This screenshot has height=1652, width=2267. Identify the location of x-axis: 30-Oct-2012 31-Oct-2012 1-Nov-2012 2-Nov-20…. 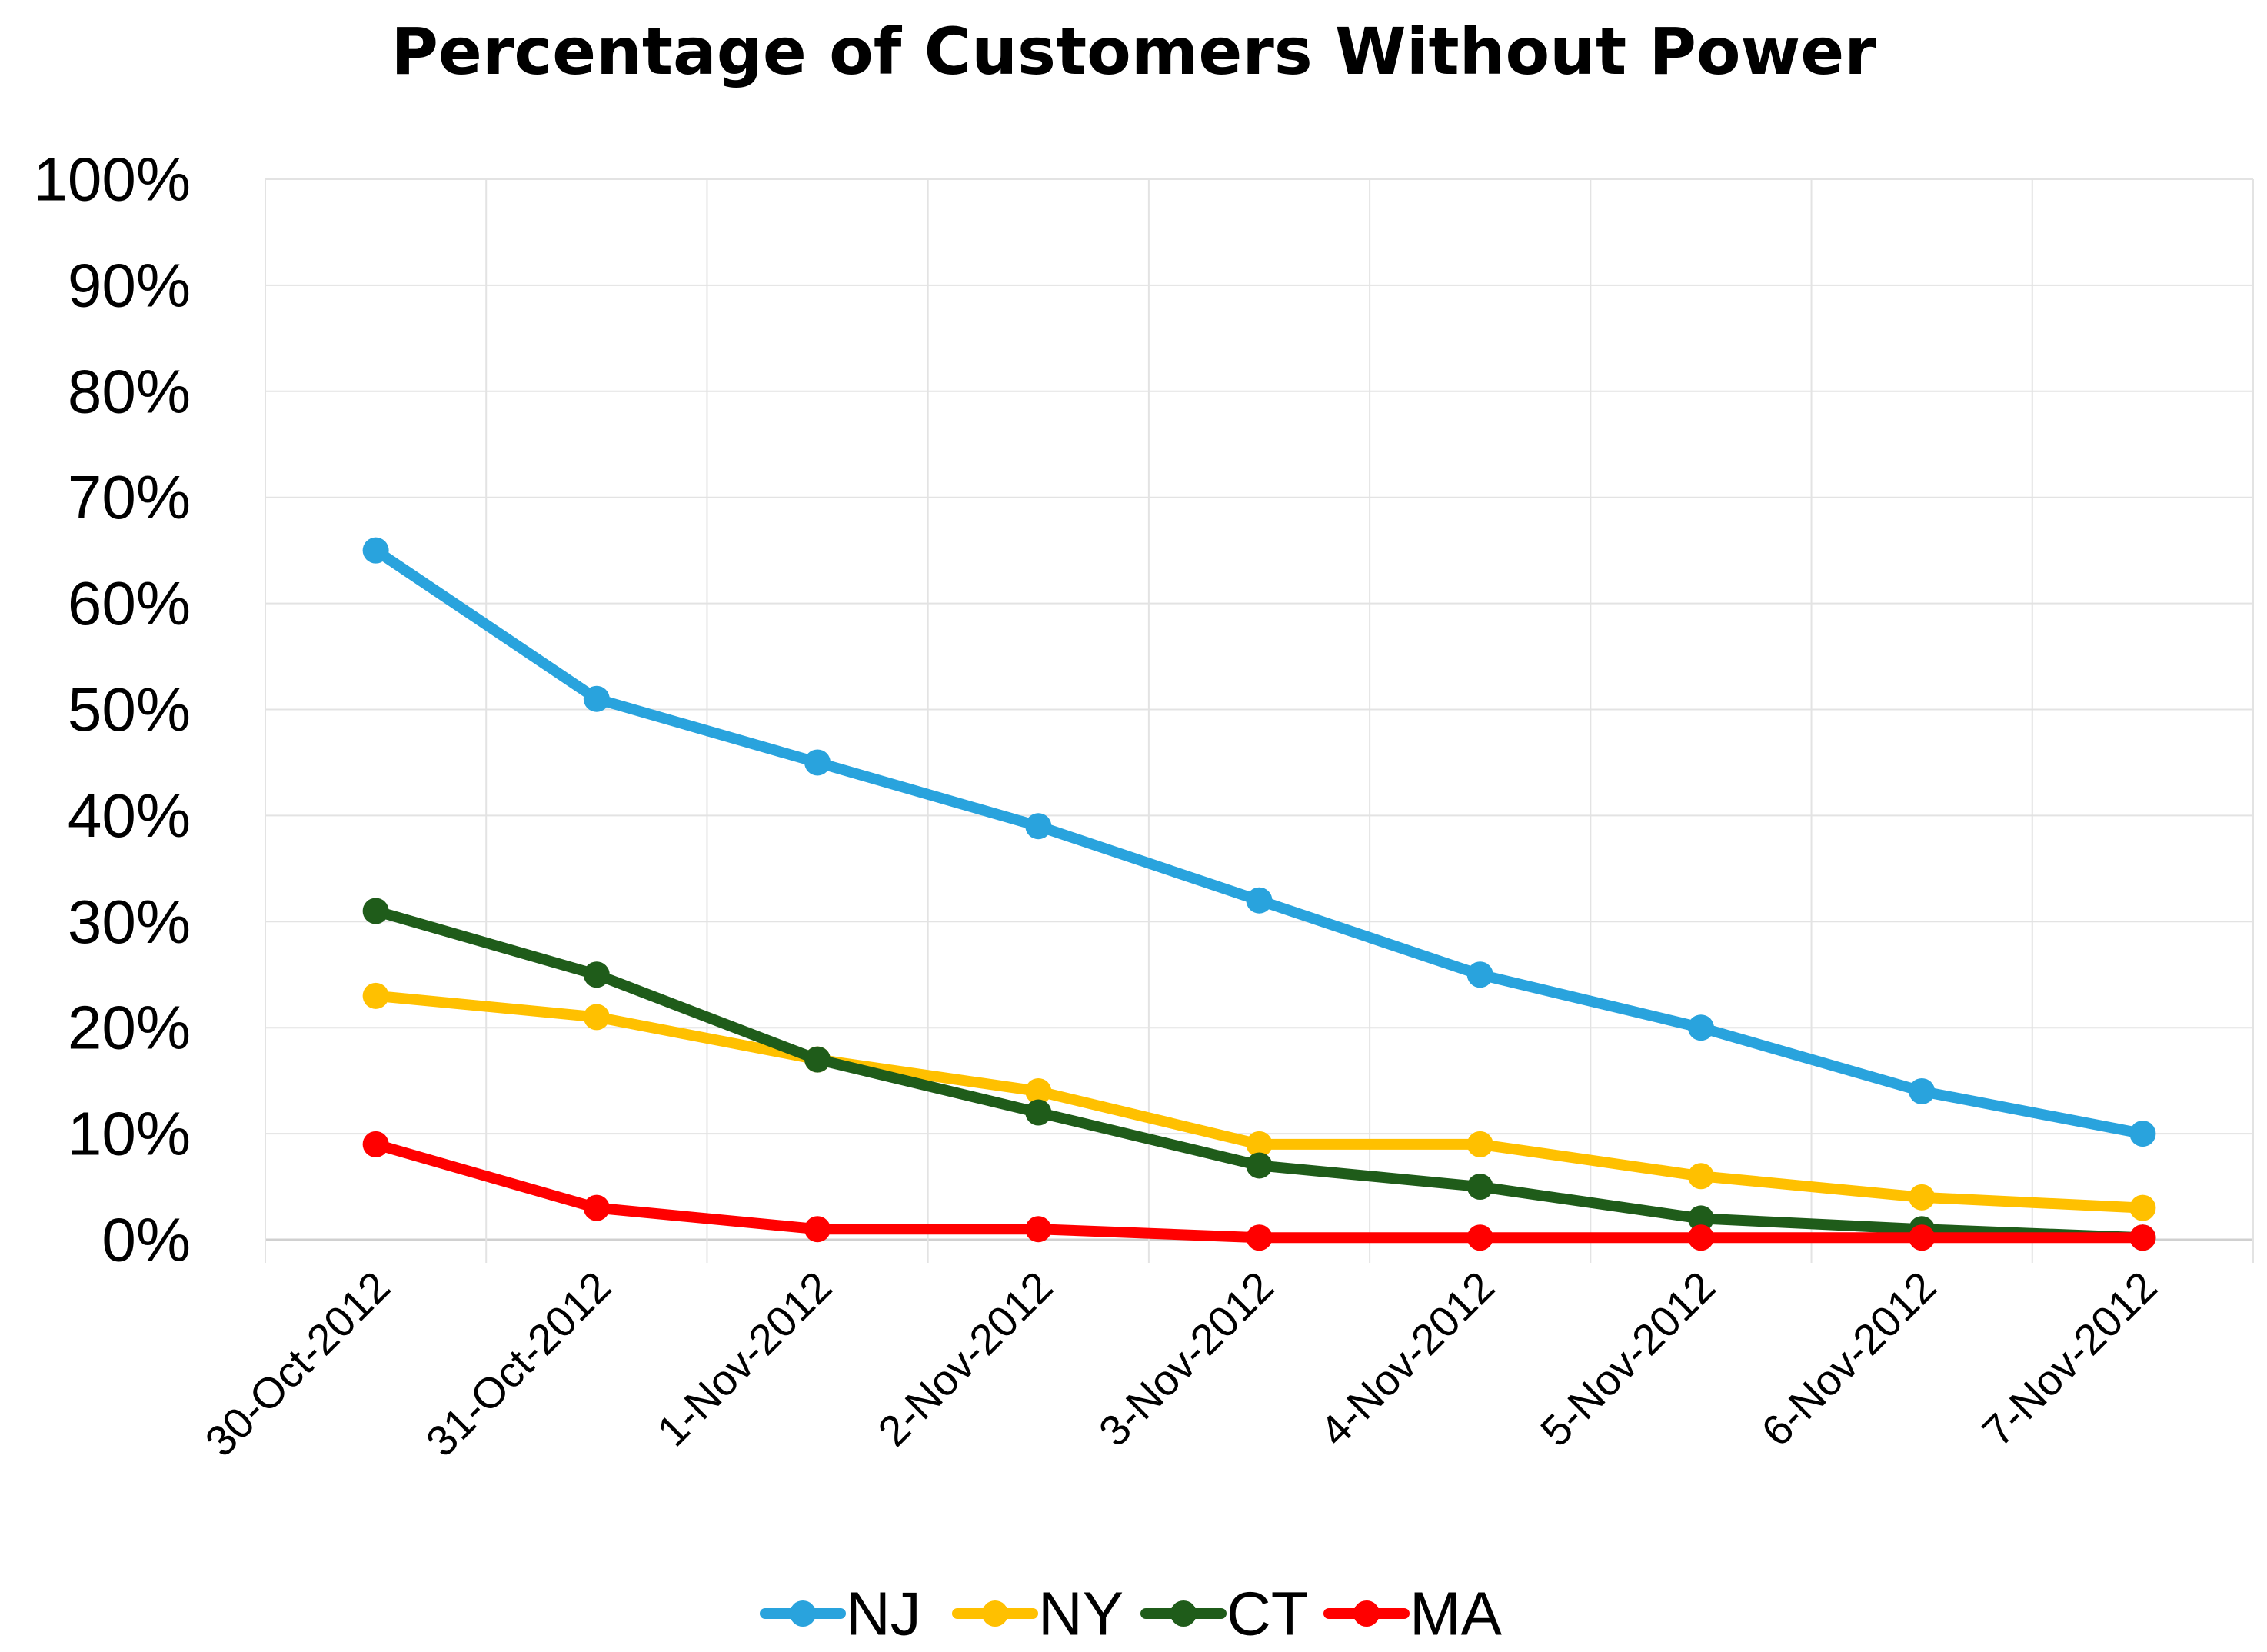
(1180, 1364).